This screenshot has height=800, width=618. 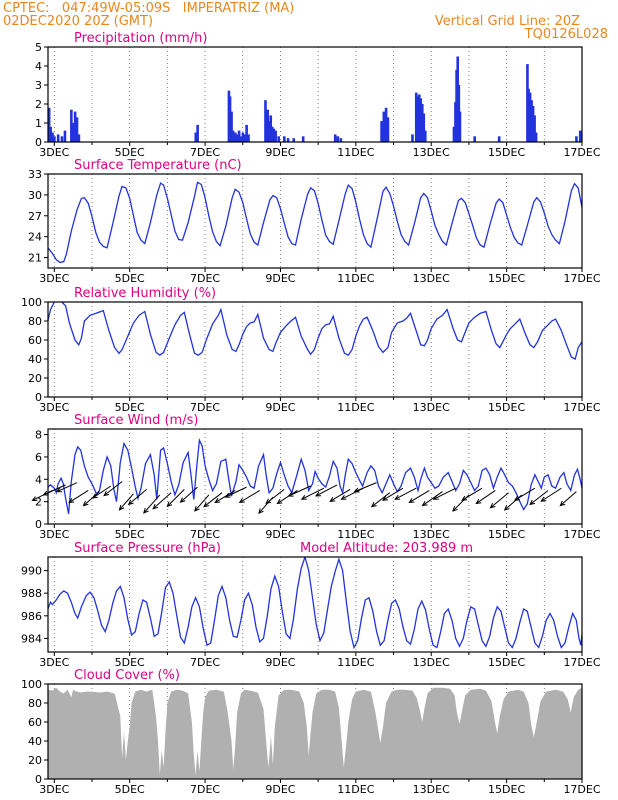 I want to click on y-tick-label: 100, so click(x=31, y=302).